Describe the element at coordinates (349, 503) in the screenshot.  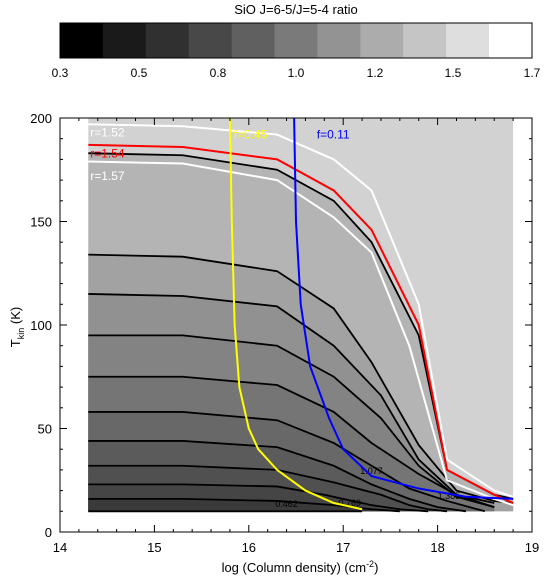
I see `contour-label: 0.769` at that location.